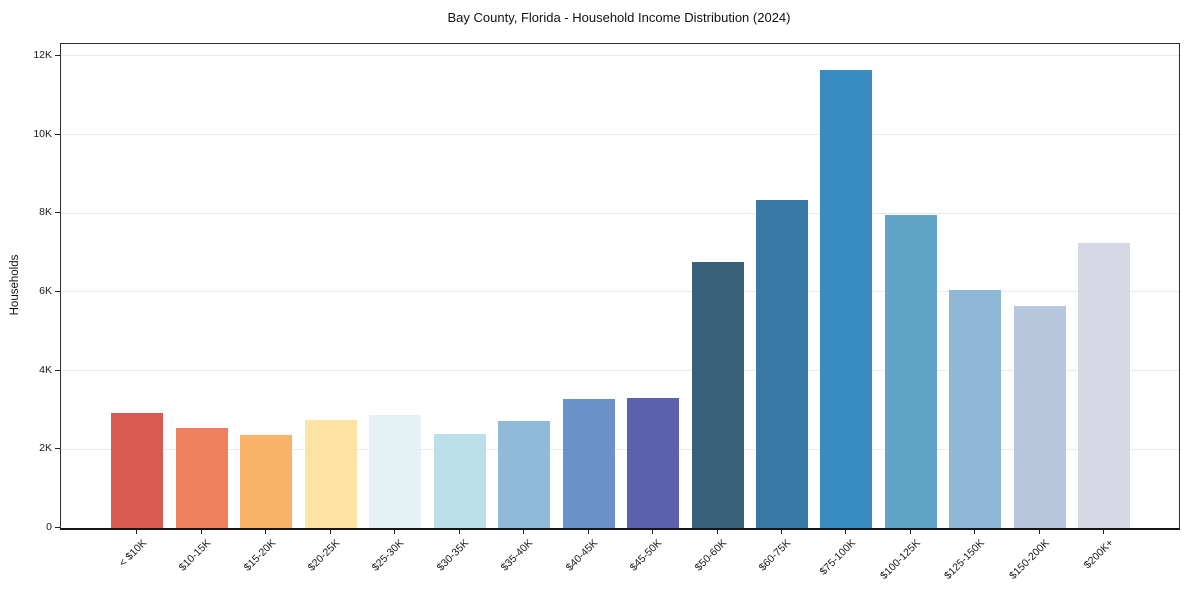 Image resolution: width=1189 pixels, height=590 pixels. Describe the element at coordinates (1104, 385) in the screenshot. I see `bar-200k` at that location.